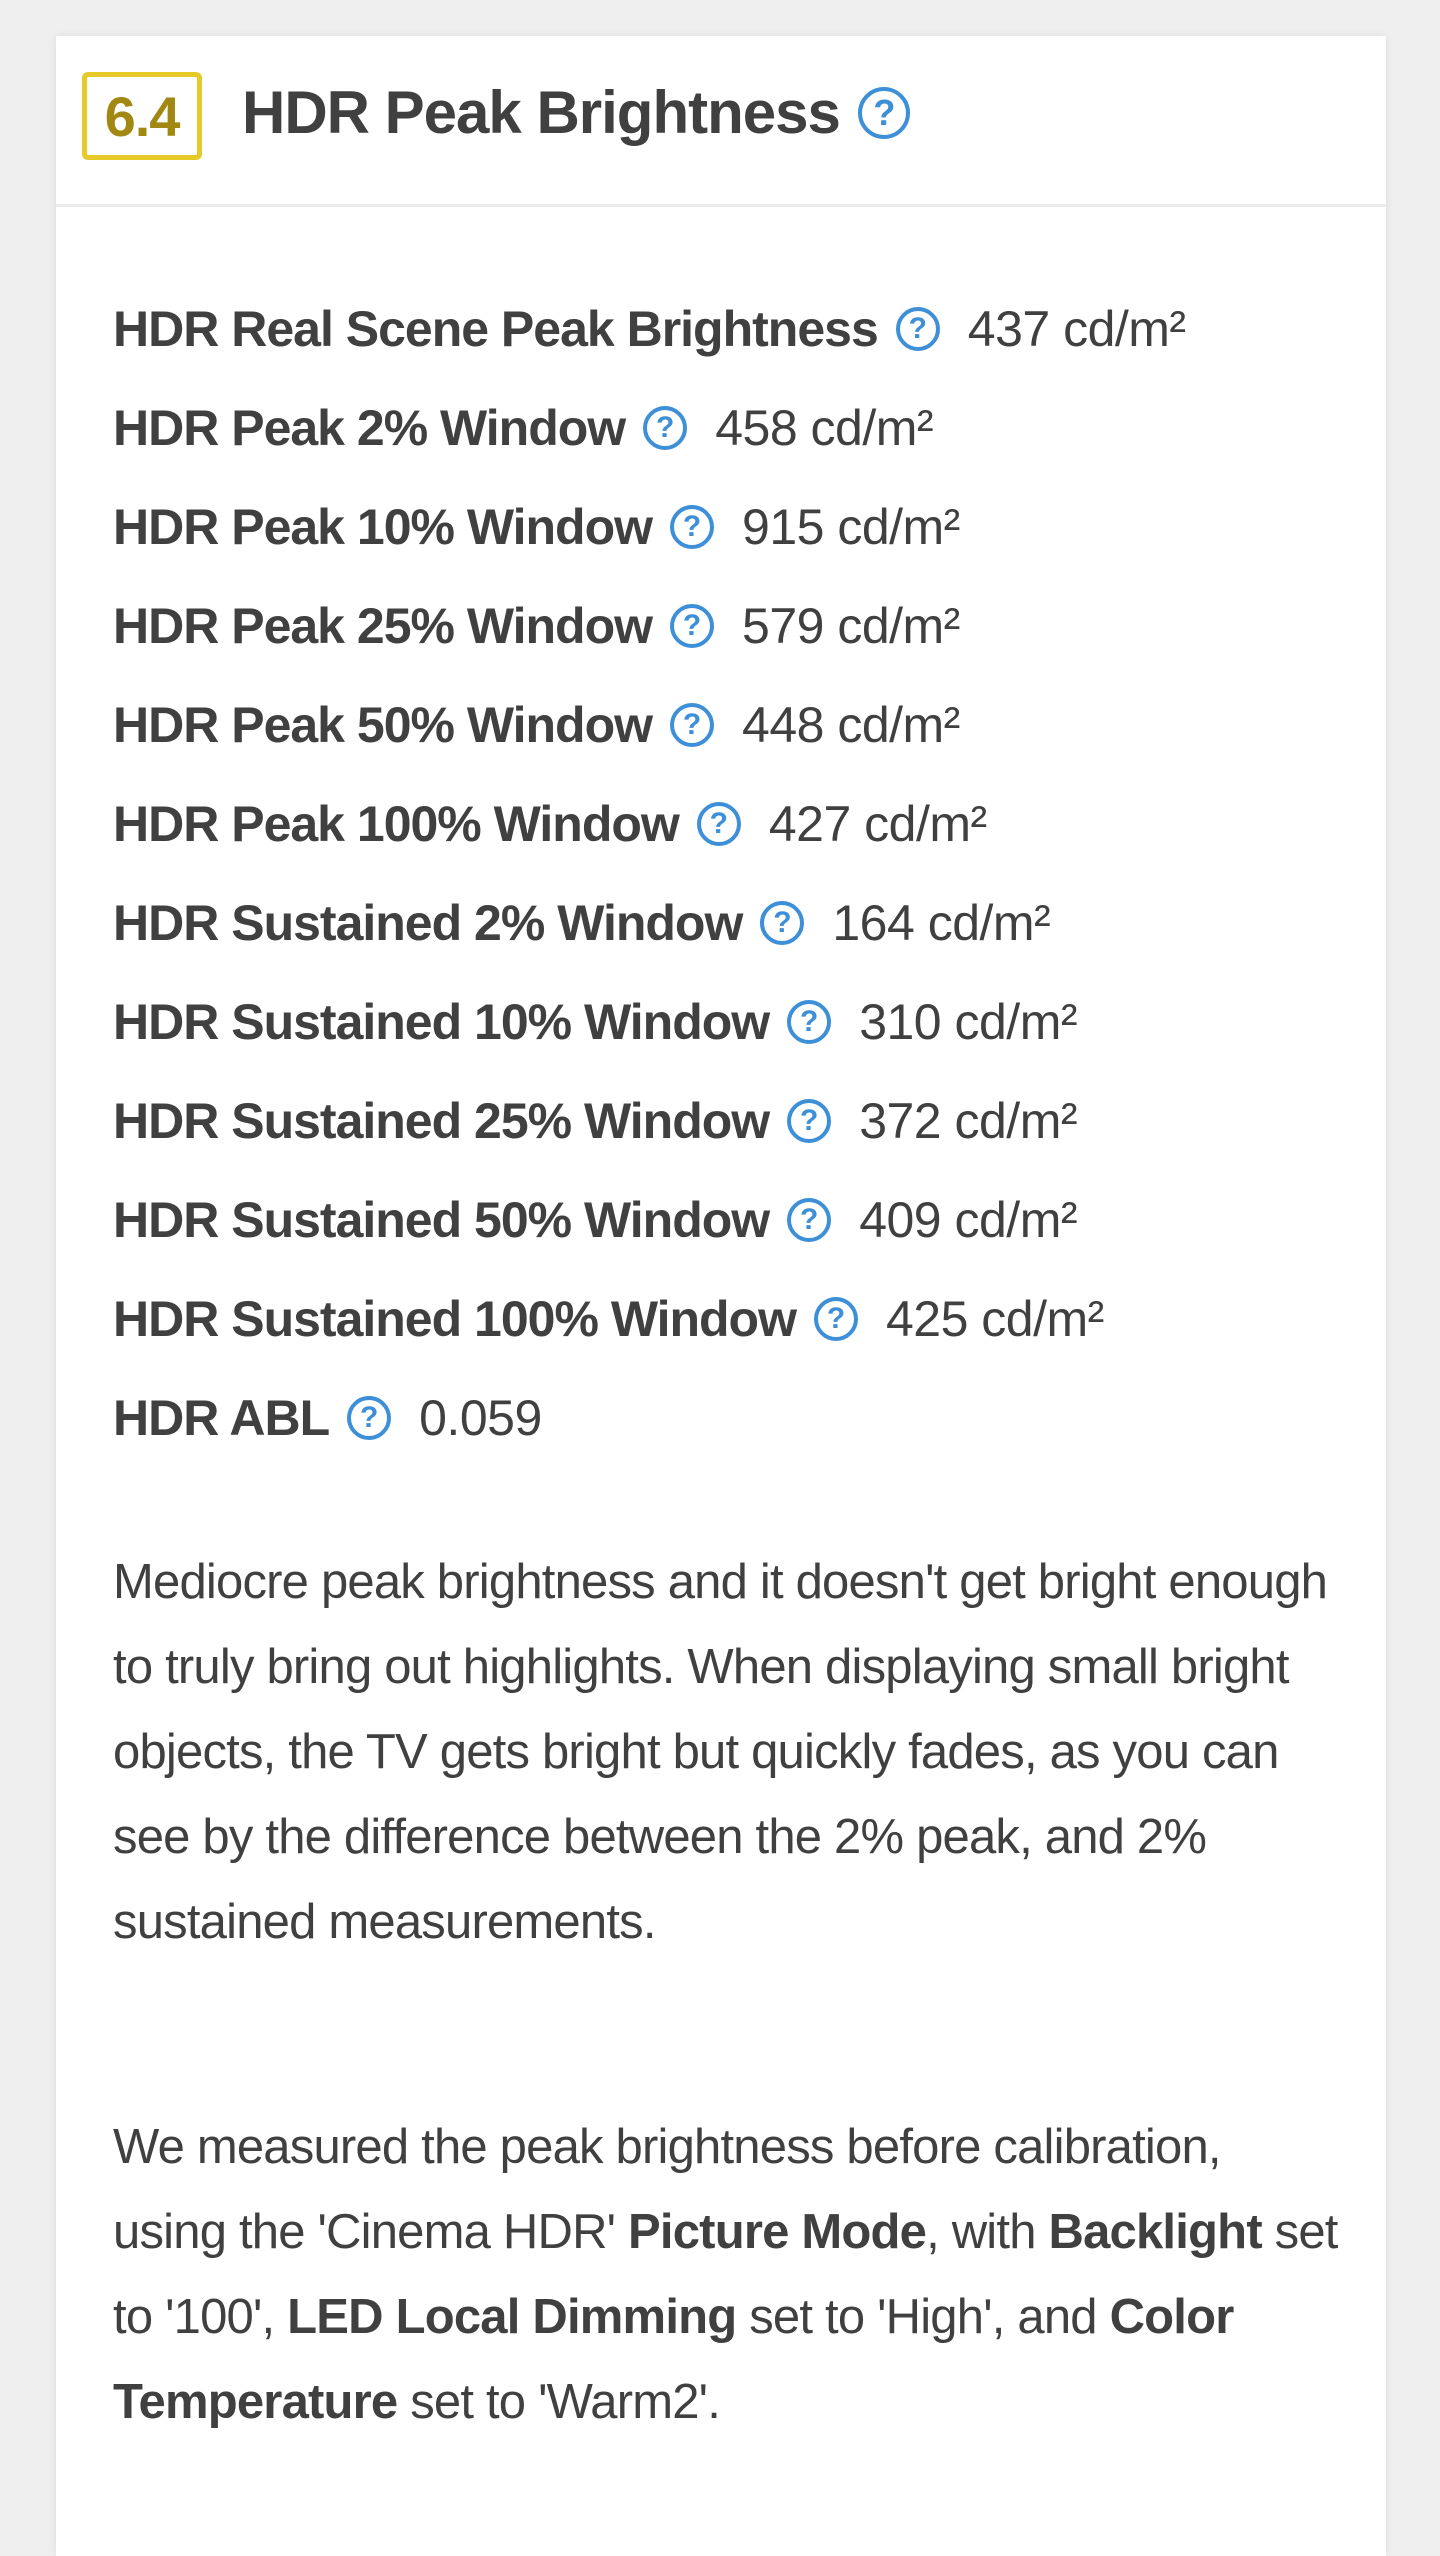  What do you see at coordinates (941, 922) in the screenshot?
I see `measurement-value: 164 cd/m²` at bounding box center [941, 922].